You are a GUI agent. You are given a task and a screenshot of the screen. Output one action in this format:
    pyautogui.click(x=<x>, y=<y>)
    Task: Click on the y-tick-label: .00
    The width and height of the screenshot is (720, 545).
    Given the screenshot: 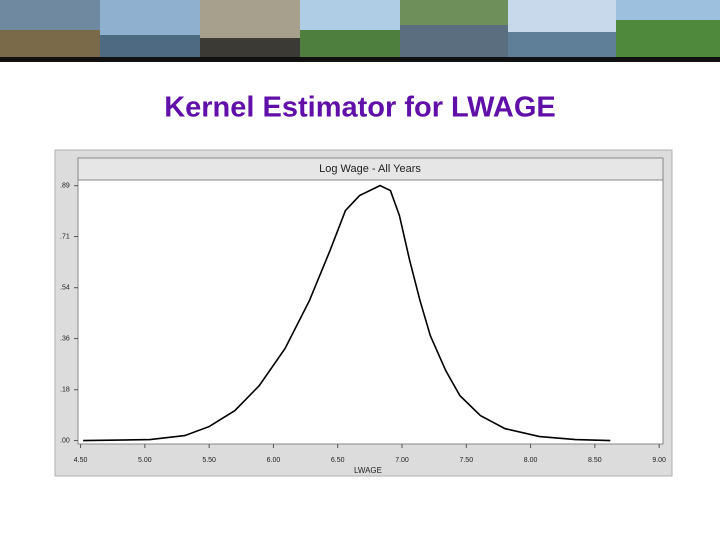 What is the action you would take?
    pyautogui.click(x=65, y=440)
    